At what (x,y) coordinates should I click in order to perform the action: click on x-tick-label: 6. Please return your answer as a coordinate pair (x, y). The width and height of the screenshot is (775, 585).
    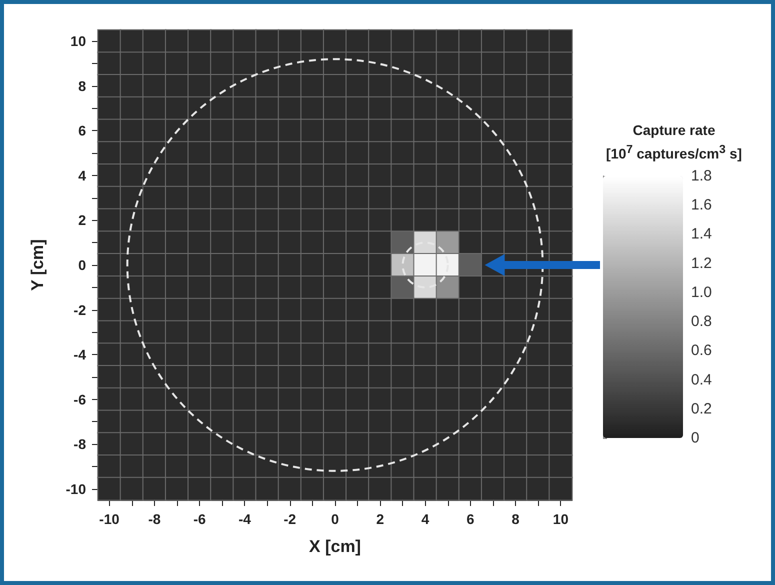
    Looking at the image, I should click on (470, 519).